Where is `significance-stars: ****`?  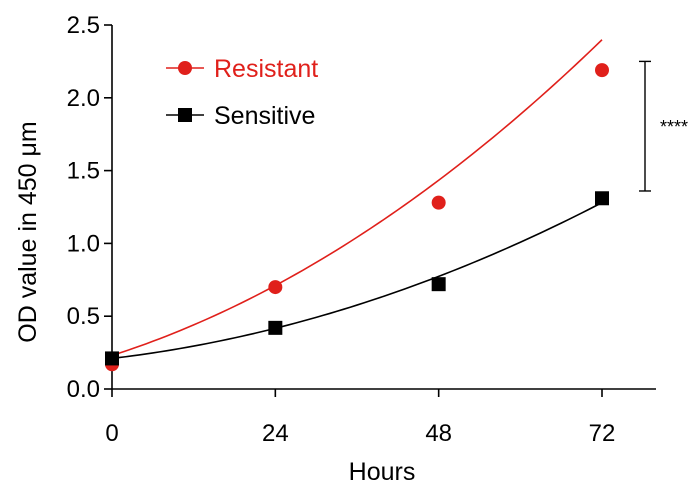 significance-stars: **** is located at coordinates (674, 127).